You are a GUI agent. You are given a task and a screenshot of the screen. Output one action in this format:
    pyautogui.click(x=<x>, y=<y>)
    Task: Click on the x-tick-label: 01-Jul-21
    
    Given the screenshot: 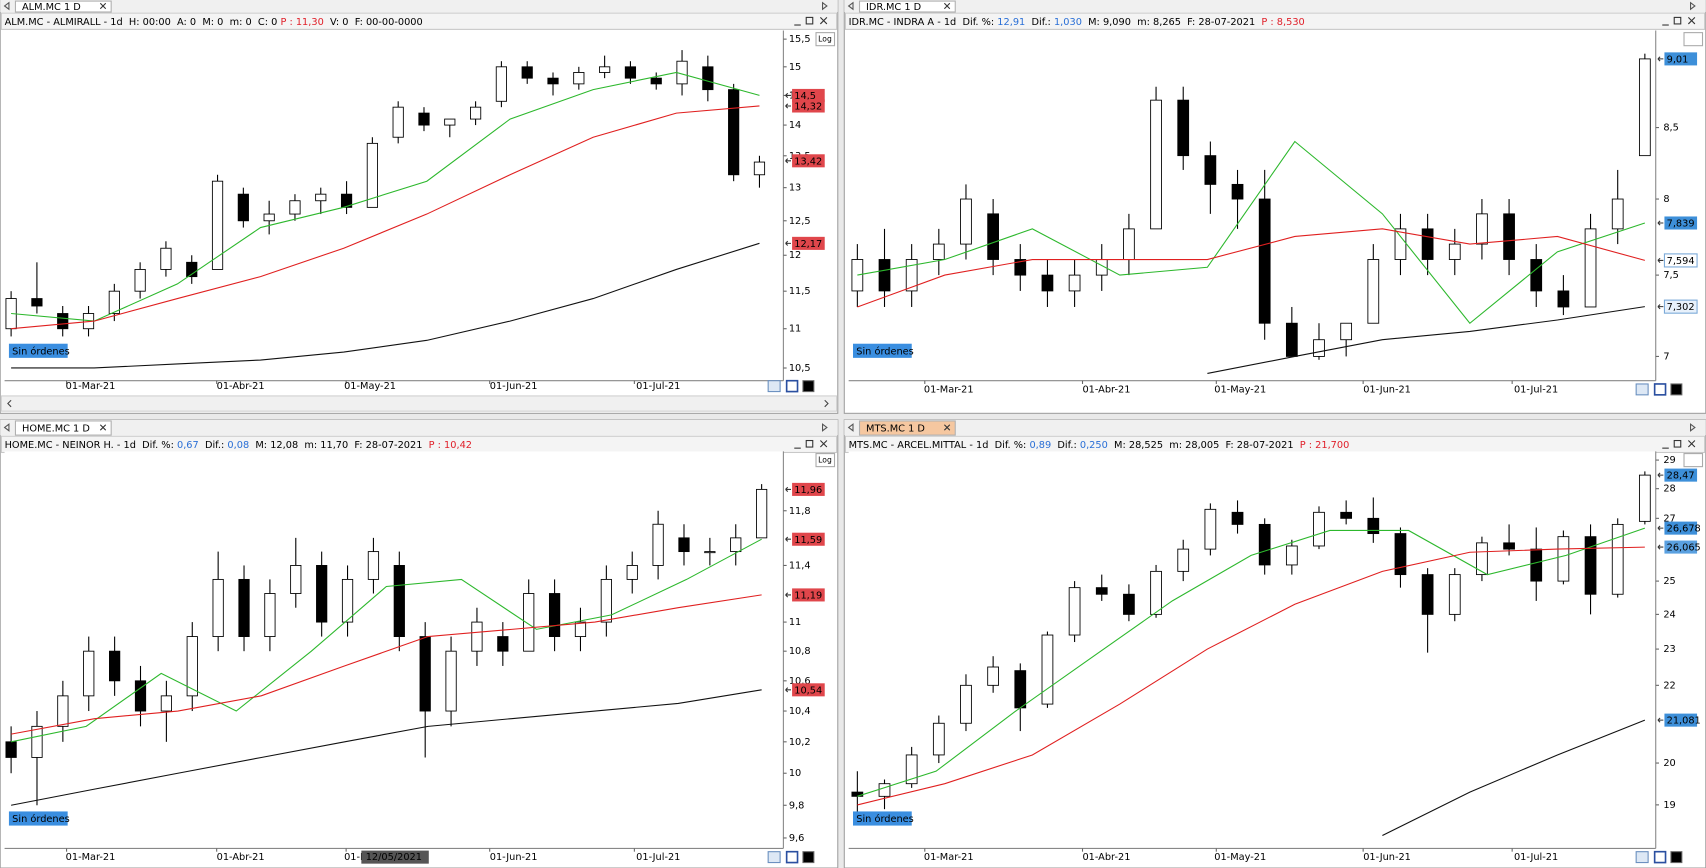 What is the action you would take?
    pyautogui.click(x=1536, y=857)
    